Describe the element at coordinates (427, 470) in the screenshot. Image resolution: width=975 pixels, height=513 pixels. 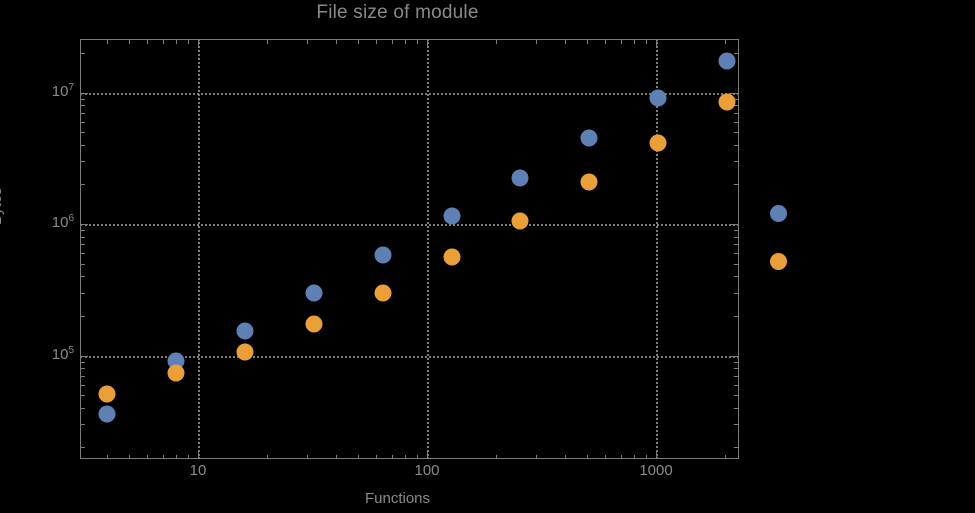
I see `x-tick-label: 100` at that location.